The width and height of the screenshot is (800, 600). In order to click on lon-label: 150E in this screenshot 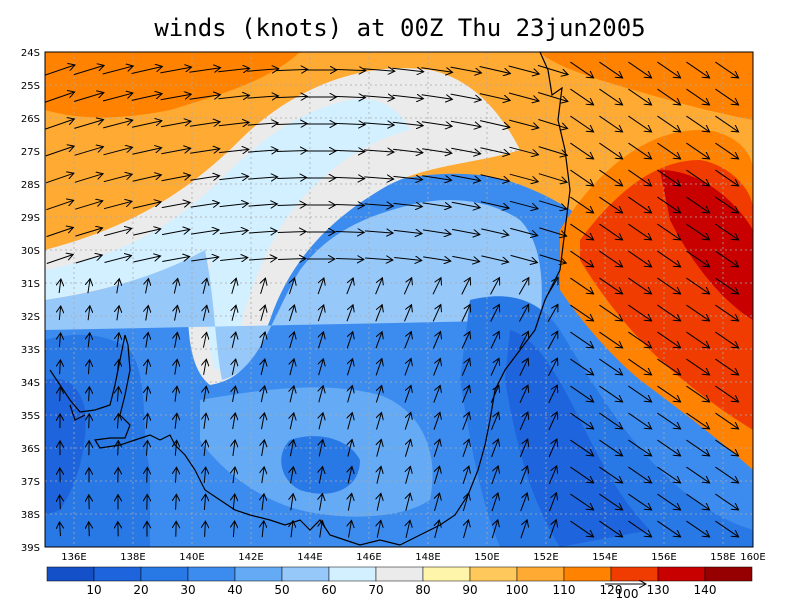, I will do `click(486, 557)`.